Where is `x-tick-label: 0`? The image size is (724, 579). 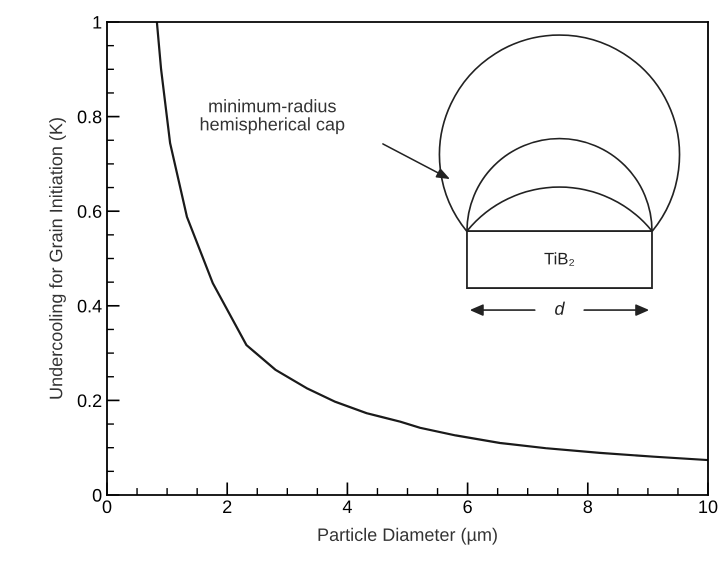 x-tick-label: 0 is located at coordinates (107, 507).